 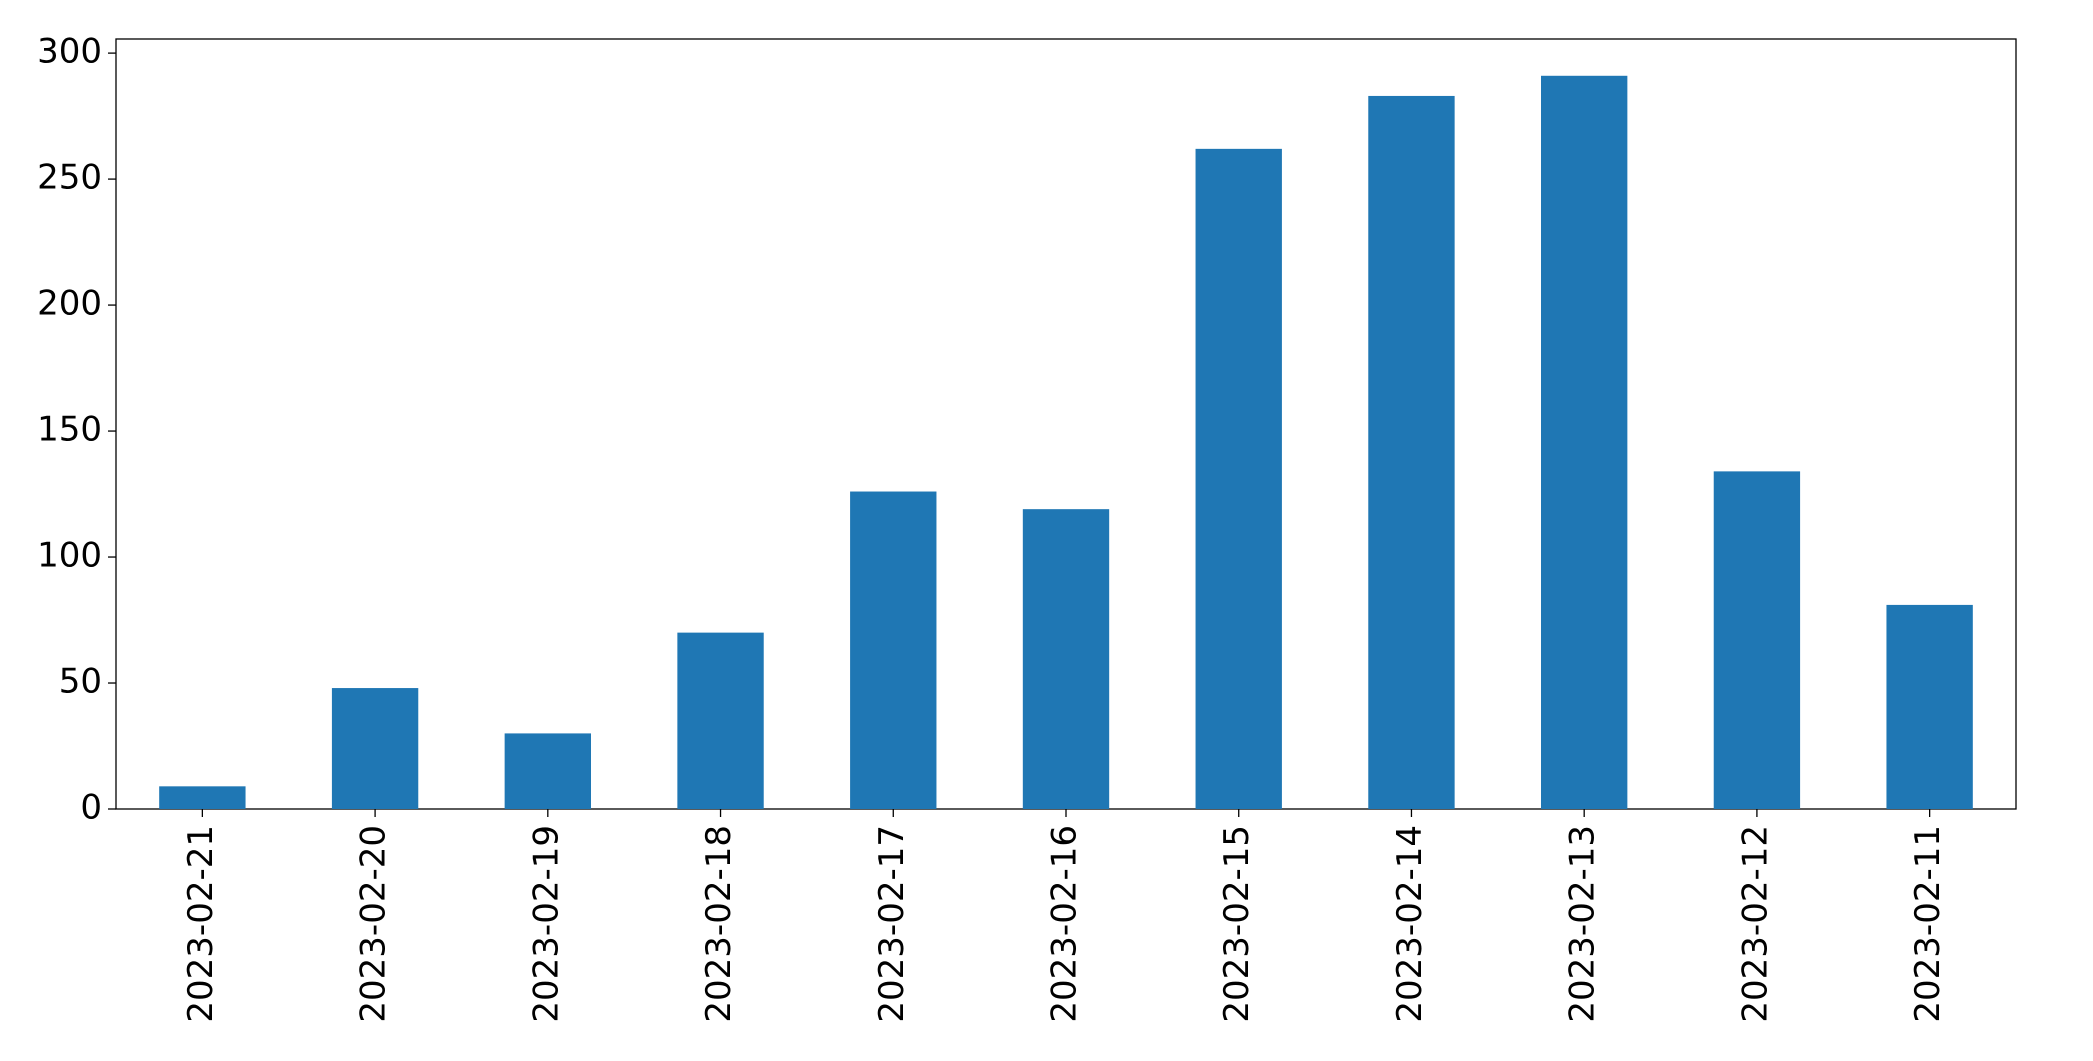 What do you see at coordinates (69, 304) in the screenshot?
I see `y-tick-label: 200` at bounding box center [69, 304].